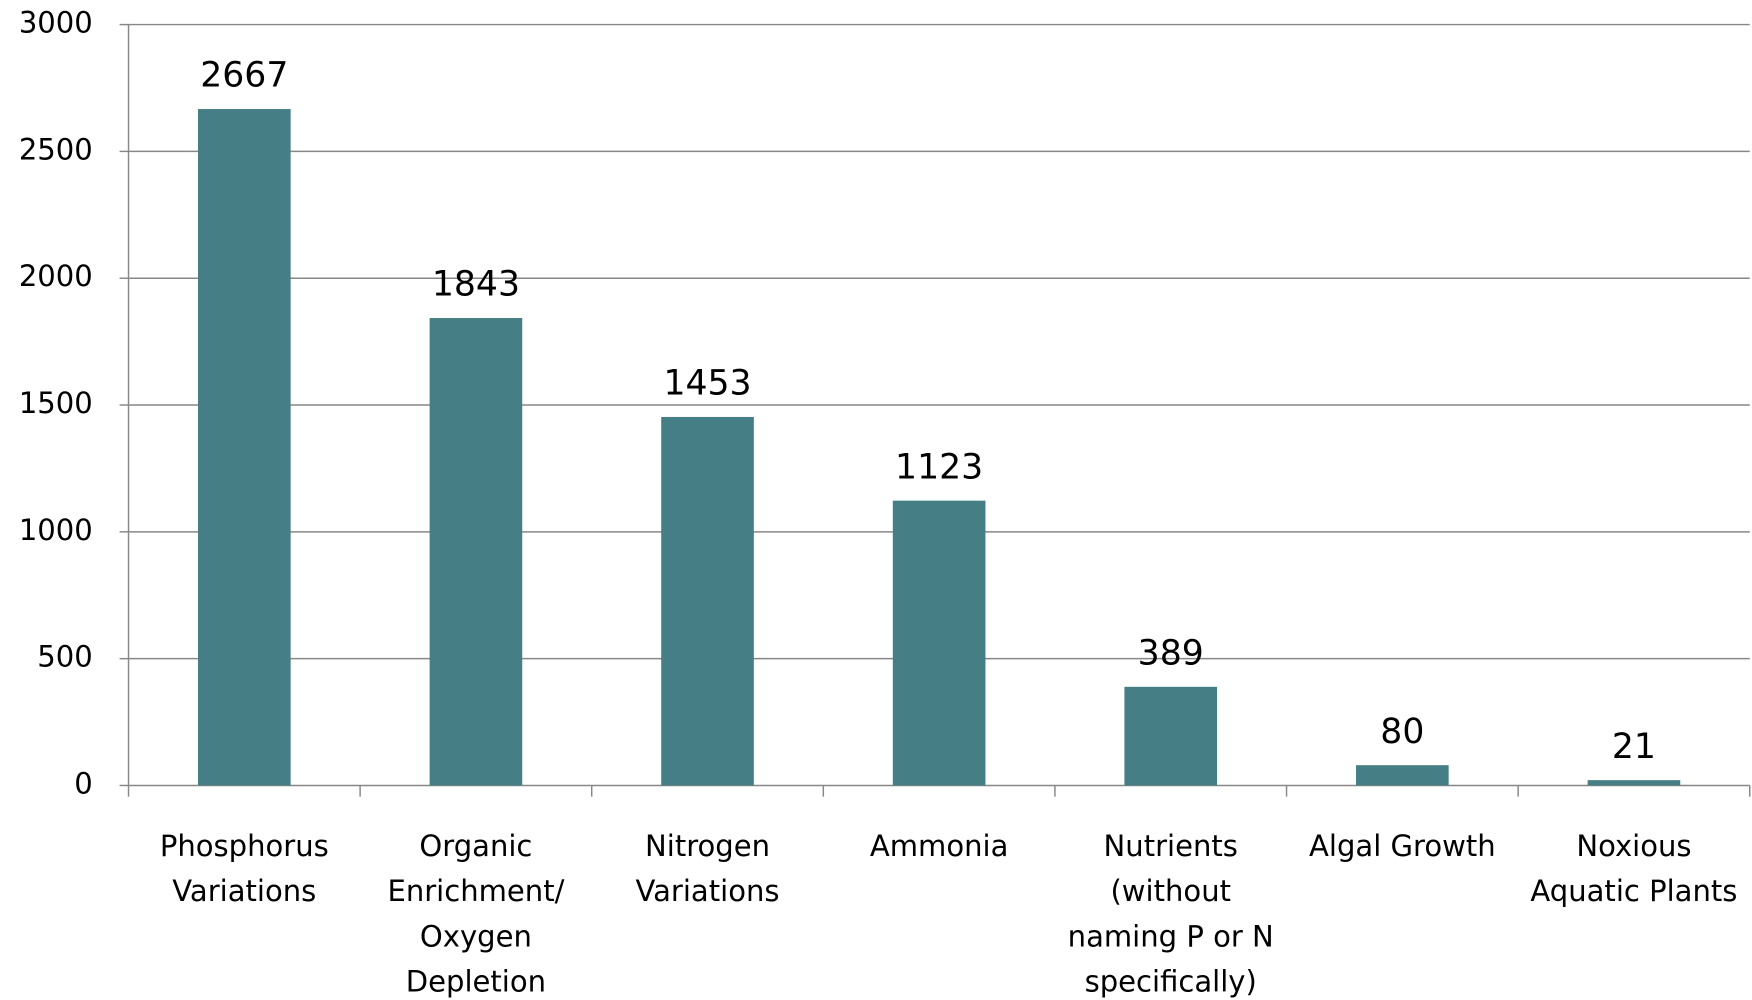 The image size is (1752, 1000). What do you see at coordinates (707, 384) in the screenshot?
I see `value-label: 1453` at bounding box center [707, 384].